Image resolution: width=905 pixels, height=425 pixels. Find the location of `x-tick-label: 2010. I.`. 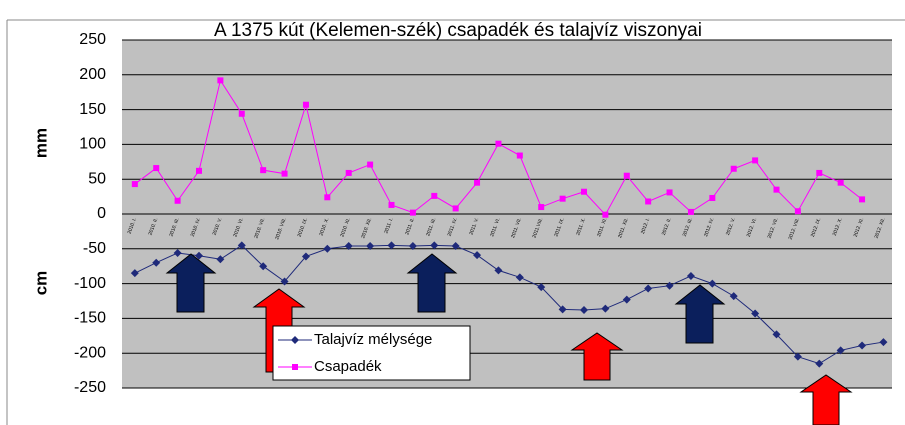

x-tick-label: 2010. I. is located at coordinates (132, 226).